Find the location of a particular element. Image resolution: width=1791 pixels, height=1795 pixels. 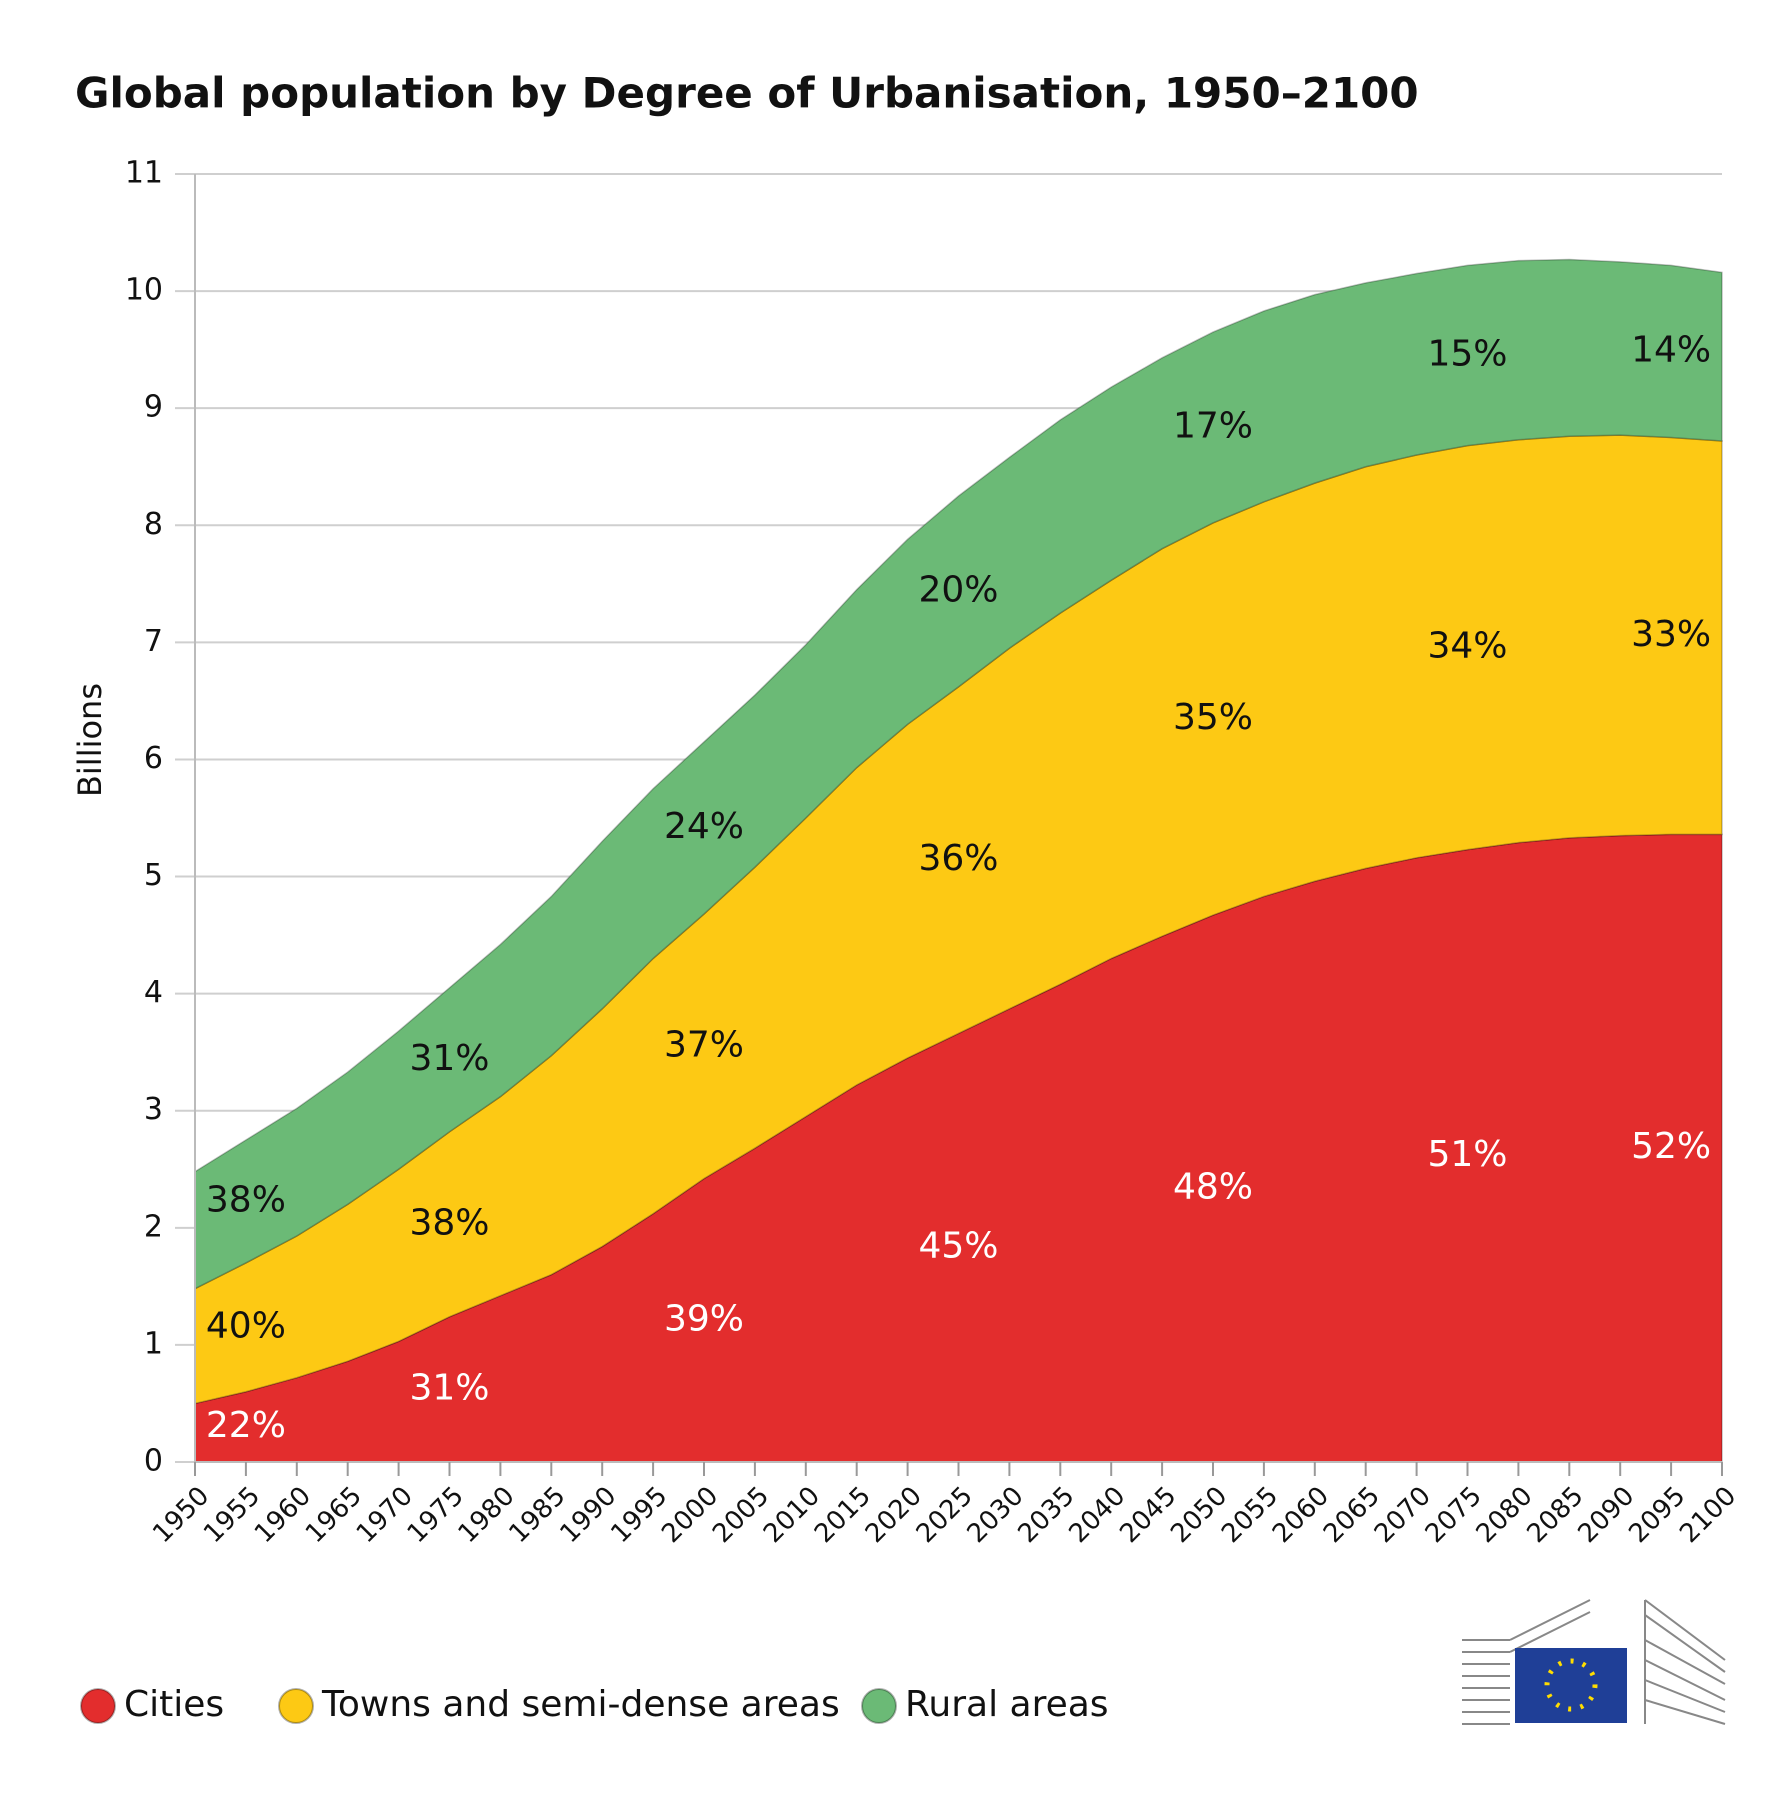

share-label: 35% is located at coordinates (1213, 717).